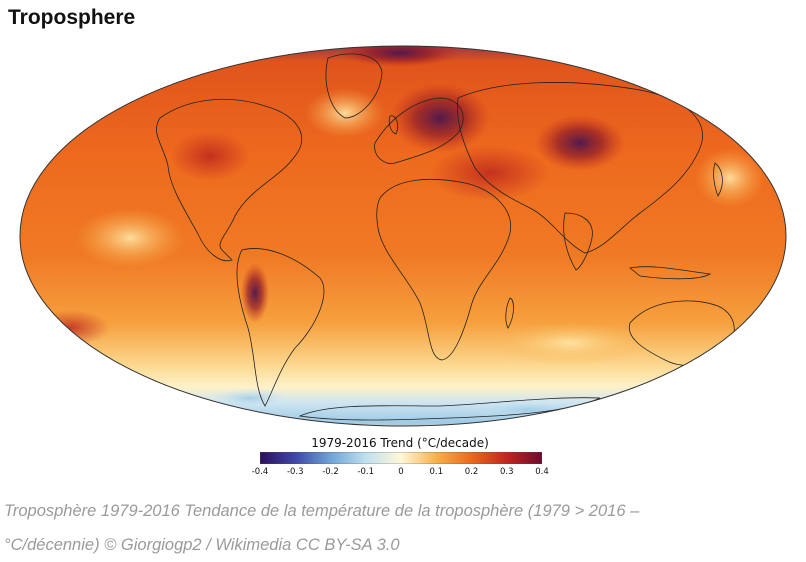  I want to click on indonesia-outline, so click(670, 273).